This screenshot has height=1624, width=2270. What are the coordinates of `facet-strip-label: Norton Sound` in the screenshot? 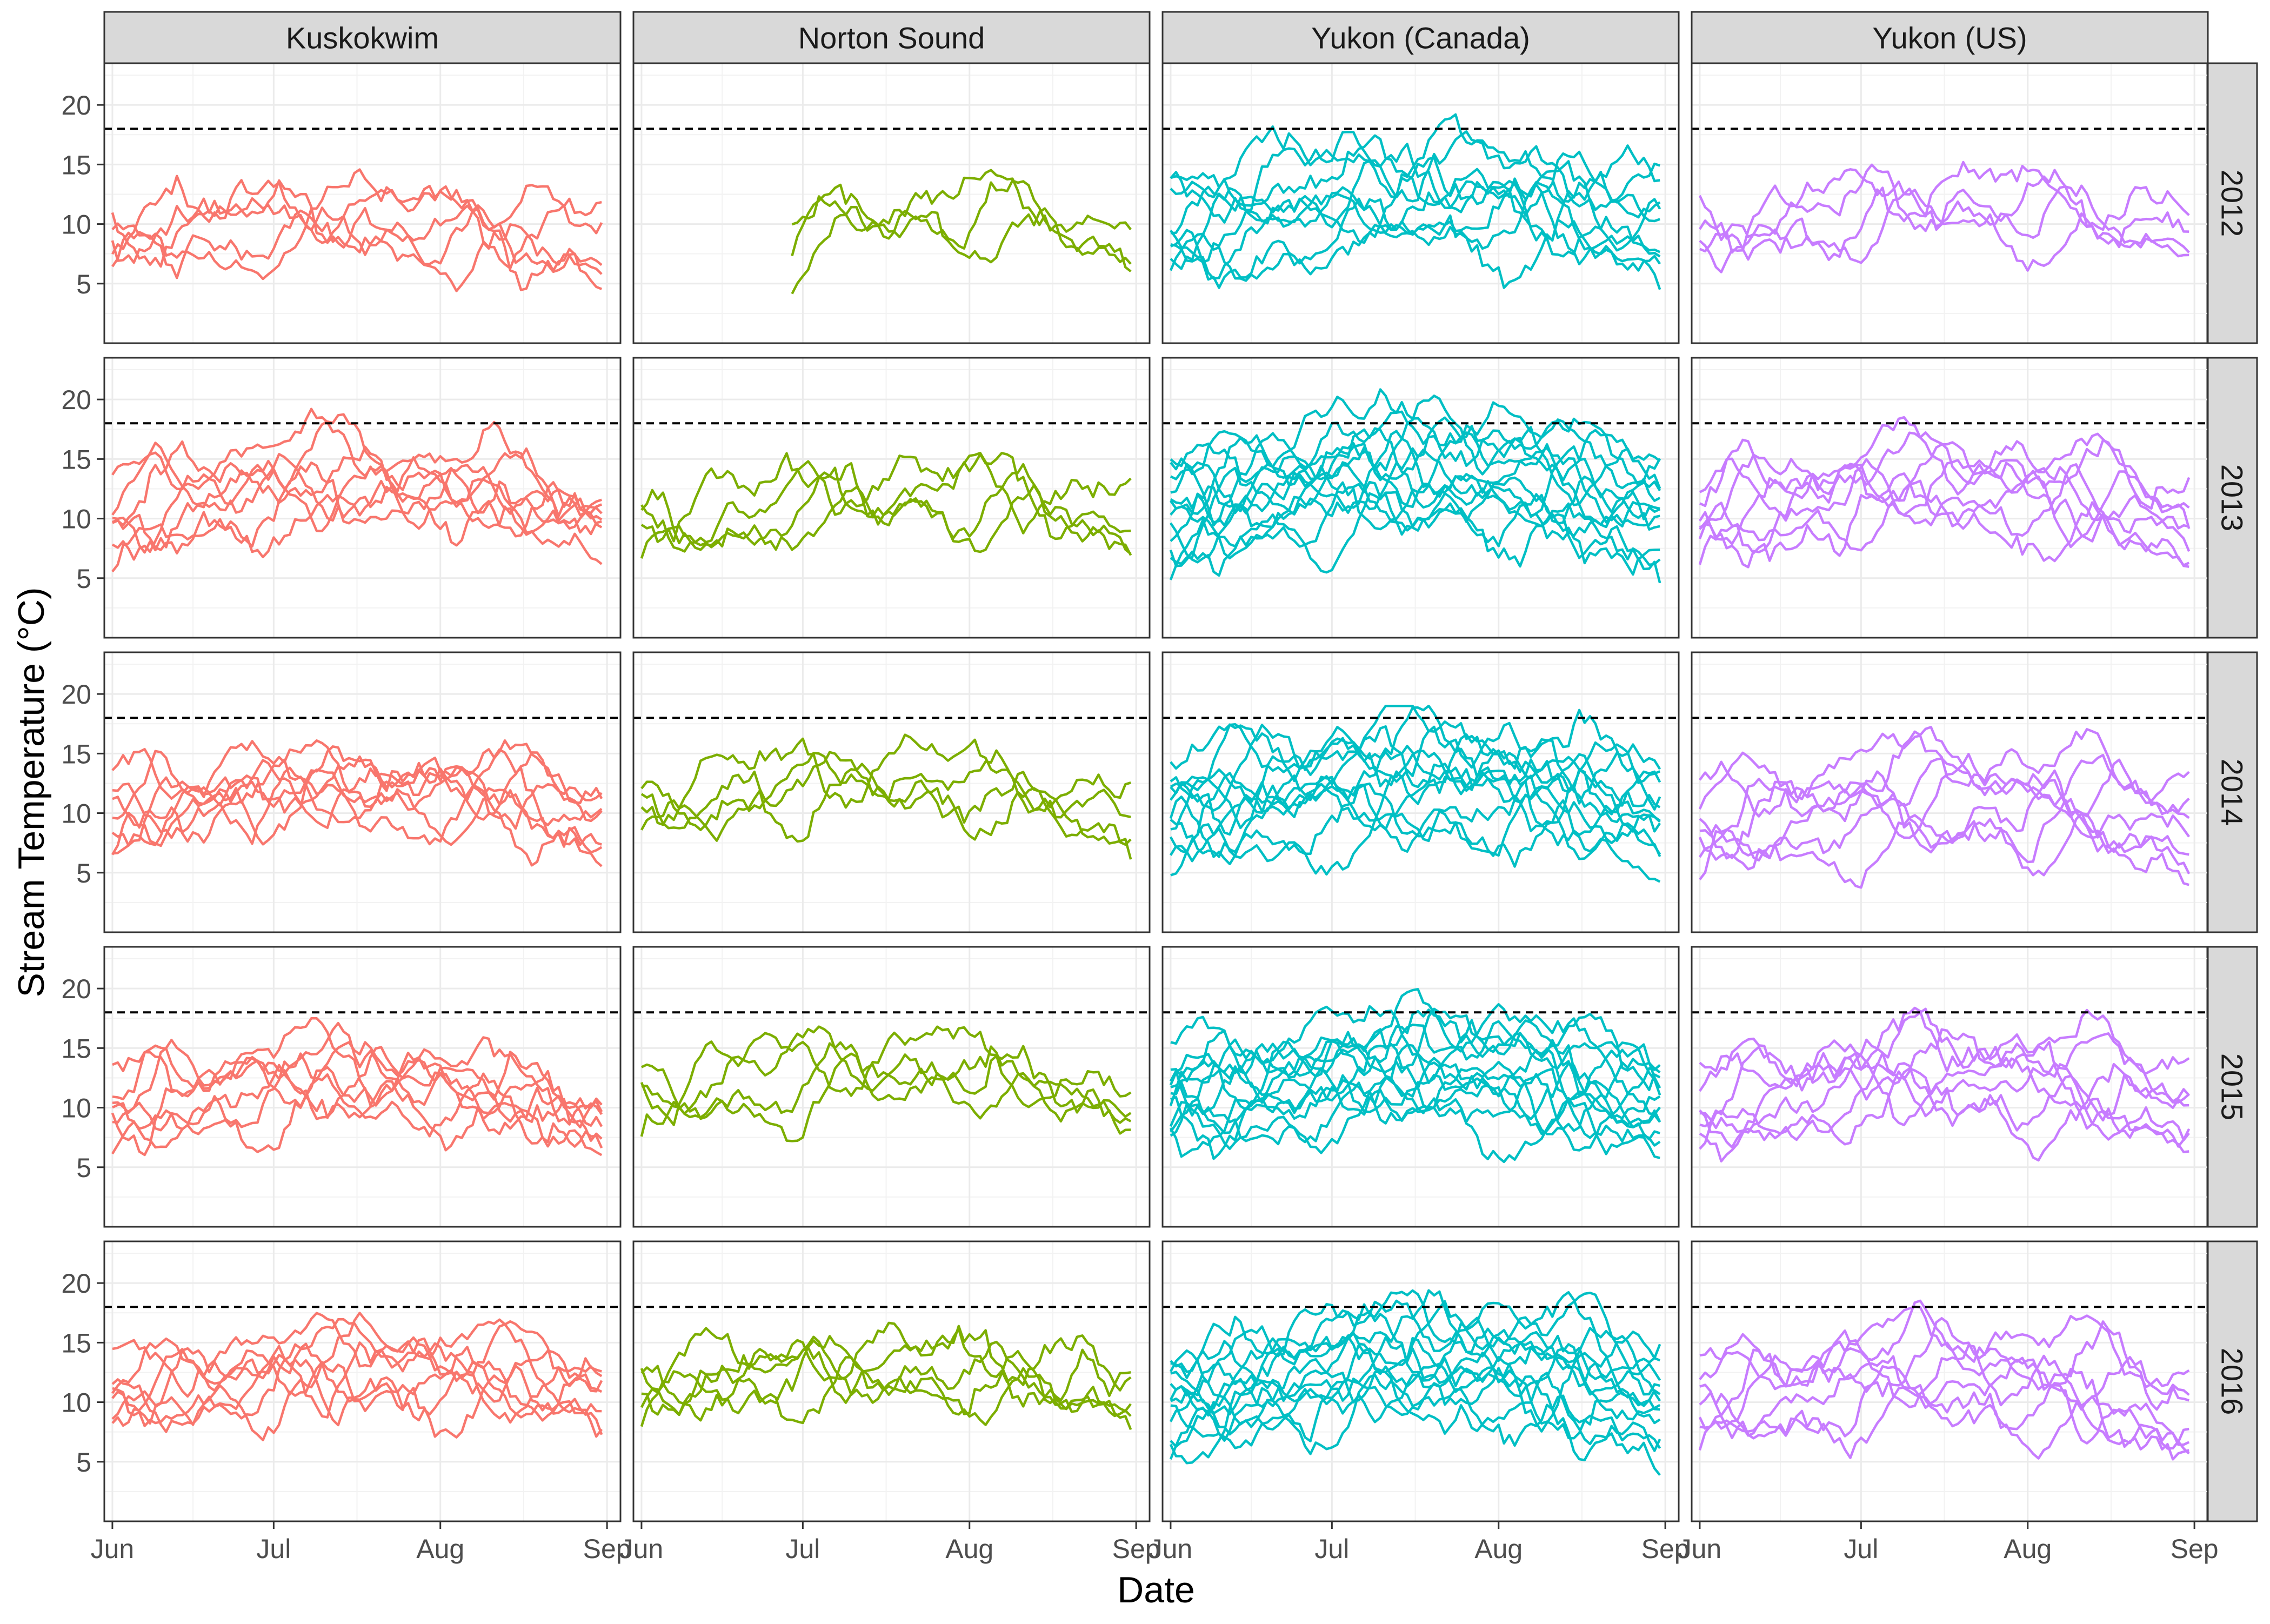 It's located at (891, 38).